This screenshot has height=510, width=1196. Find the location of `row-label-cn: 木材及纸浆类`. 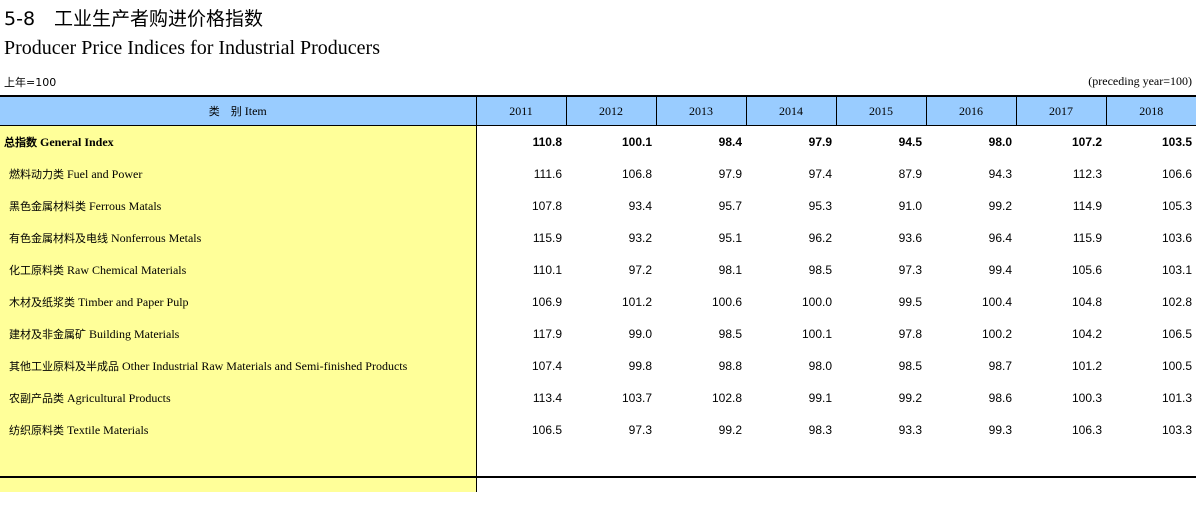

row-label-cn: 木材及纸浆类 is located at coordinates (42, 302).